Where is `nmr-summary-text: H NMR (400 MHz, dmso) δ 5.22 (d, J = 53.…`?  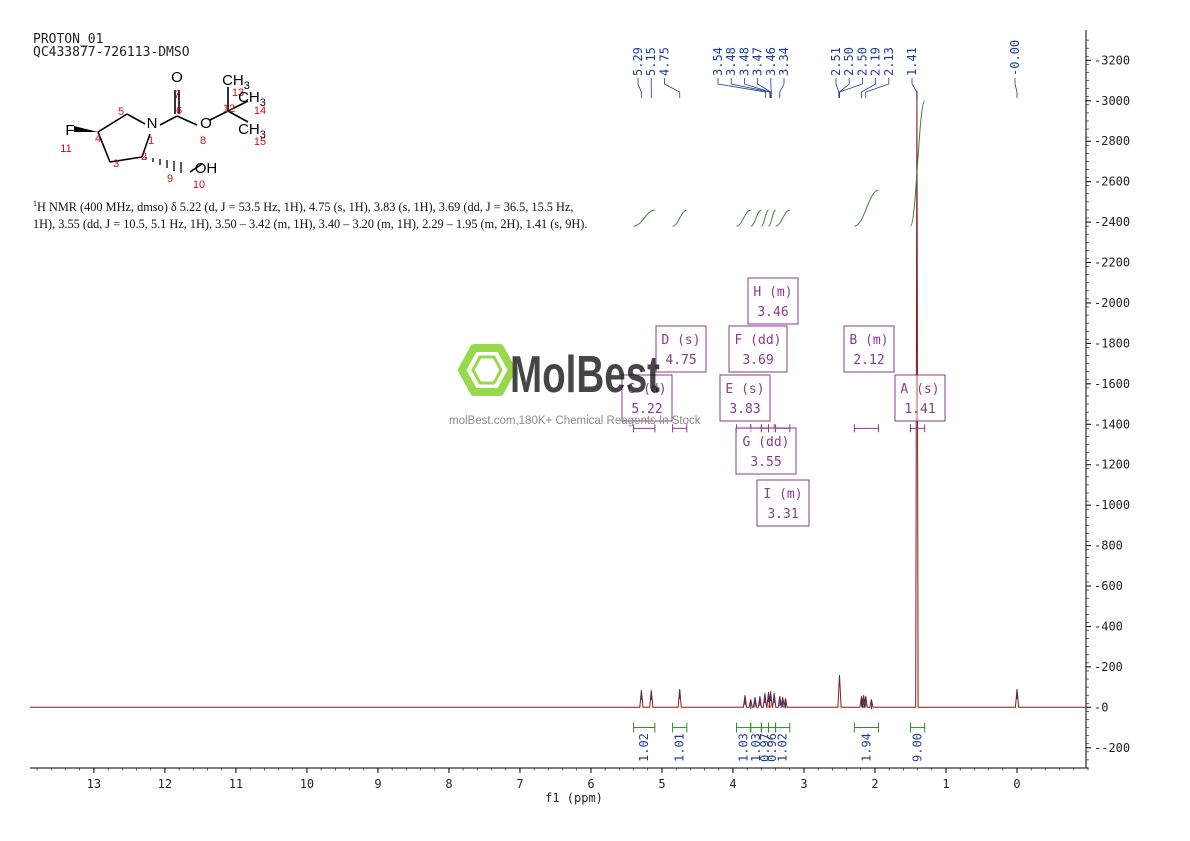 nmr-summary-text: H NMR (400 MHz, dmso) δ 5.22 (d, J = 53.… is located at coordinates (310, 215).